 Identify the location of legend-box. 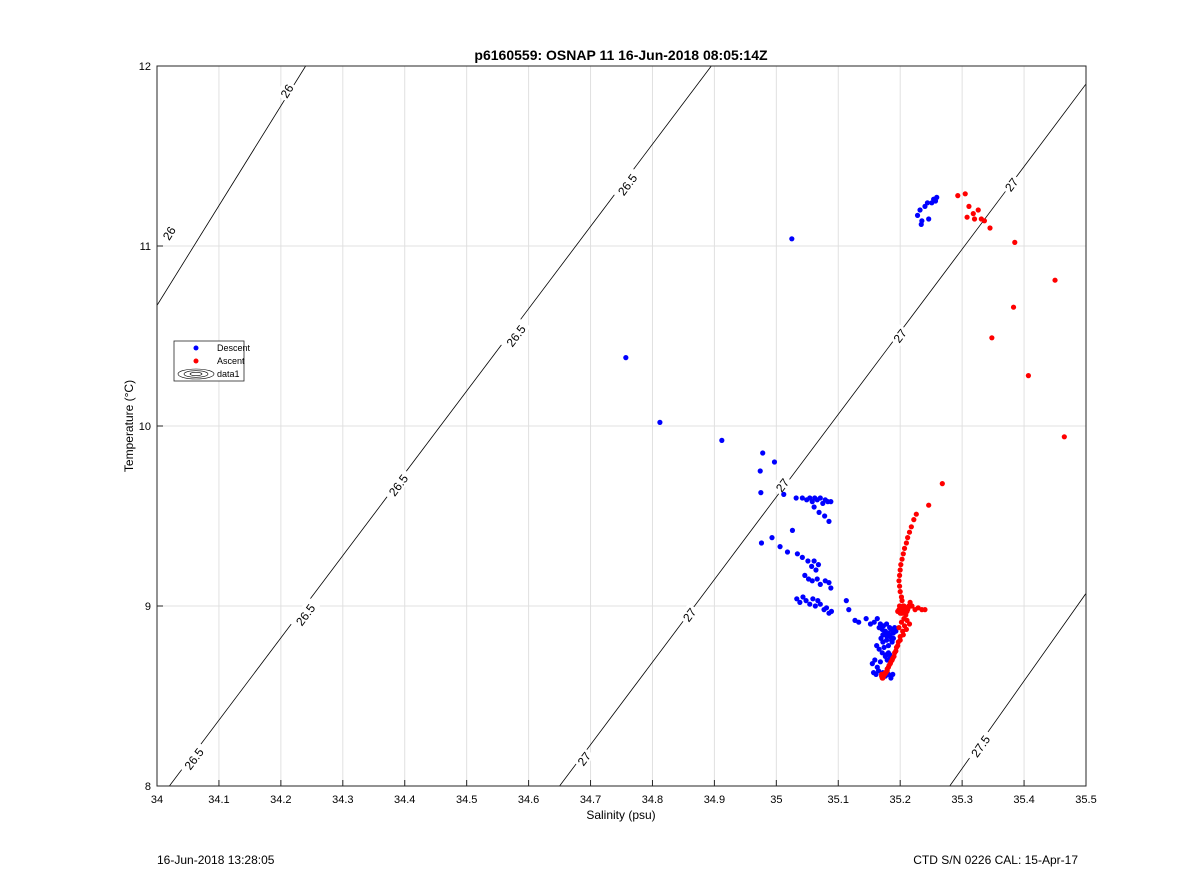
(209, 361).